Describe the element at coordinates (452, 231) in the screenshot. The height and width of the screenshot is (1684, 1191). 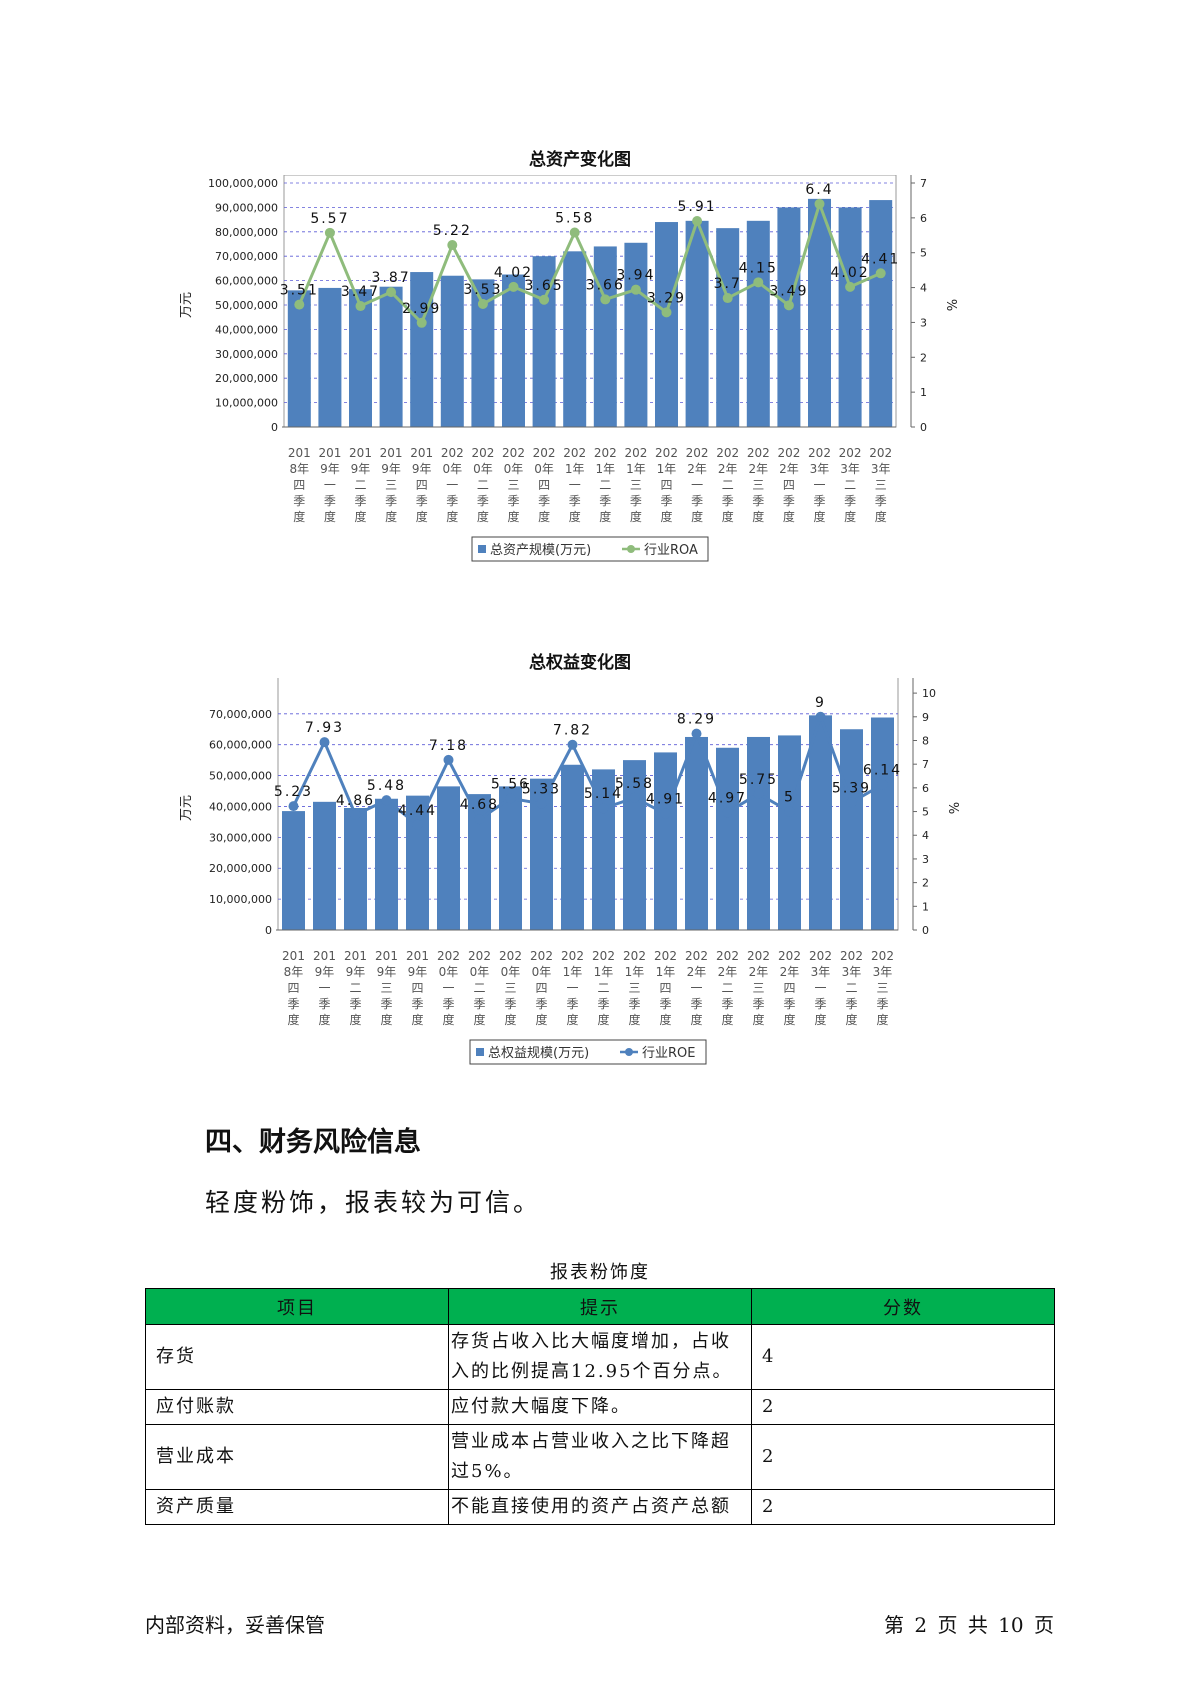
I see `data-label: 5.22` at that location.